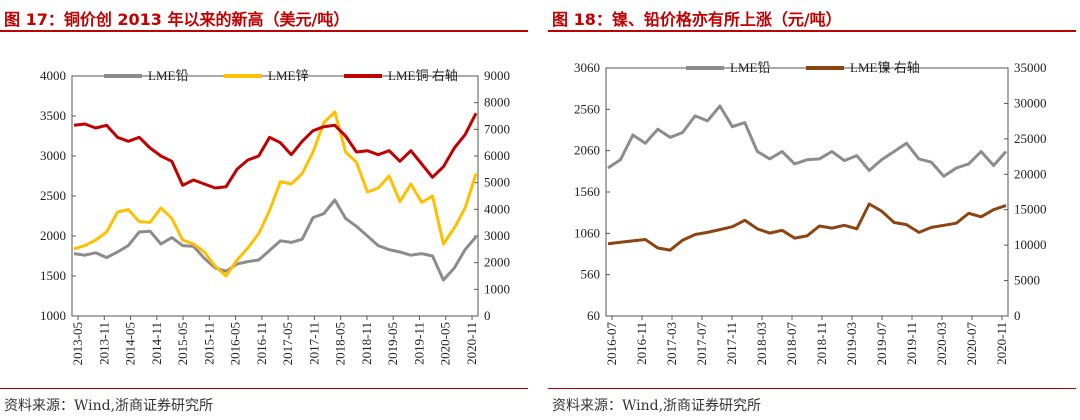 The image size is (1080, 420). Describe the element at coordinates (288, 75) in the screenshot. I see `left-legend-label-1: LME锌` at that location.